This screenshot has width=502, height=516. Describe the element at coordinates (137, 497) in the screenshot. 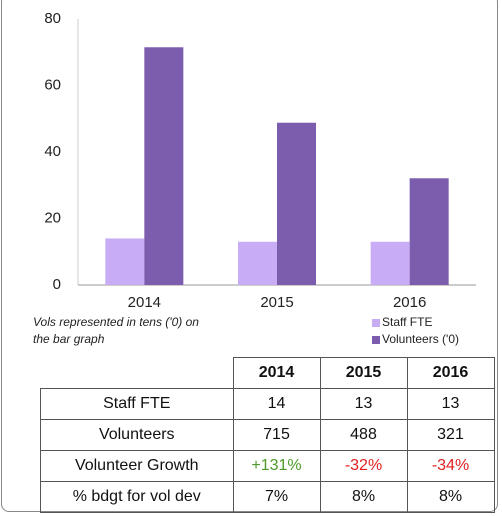

I see `row-label: % bdgt for vol dev` at that location.